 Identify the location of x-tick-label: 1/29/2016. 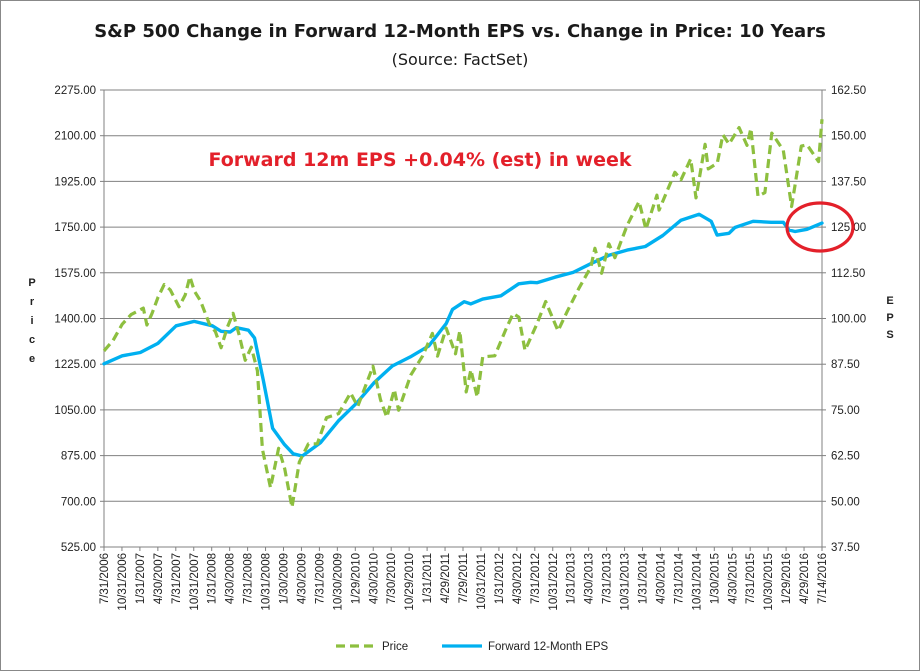
(787, 578).